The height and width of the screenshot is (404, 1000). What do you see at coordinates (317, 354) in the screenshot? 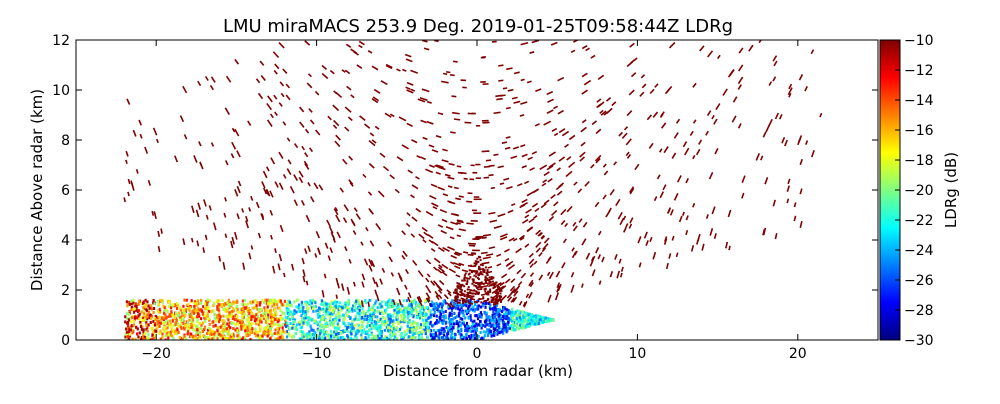
I see `x-tick-label: −10` at bounding box center [317, 354].